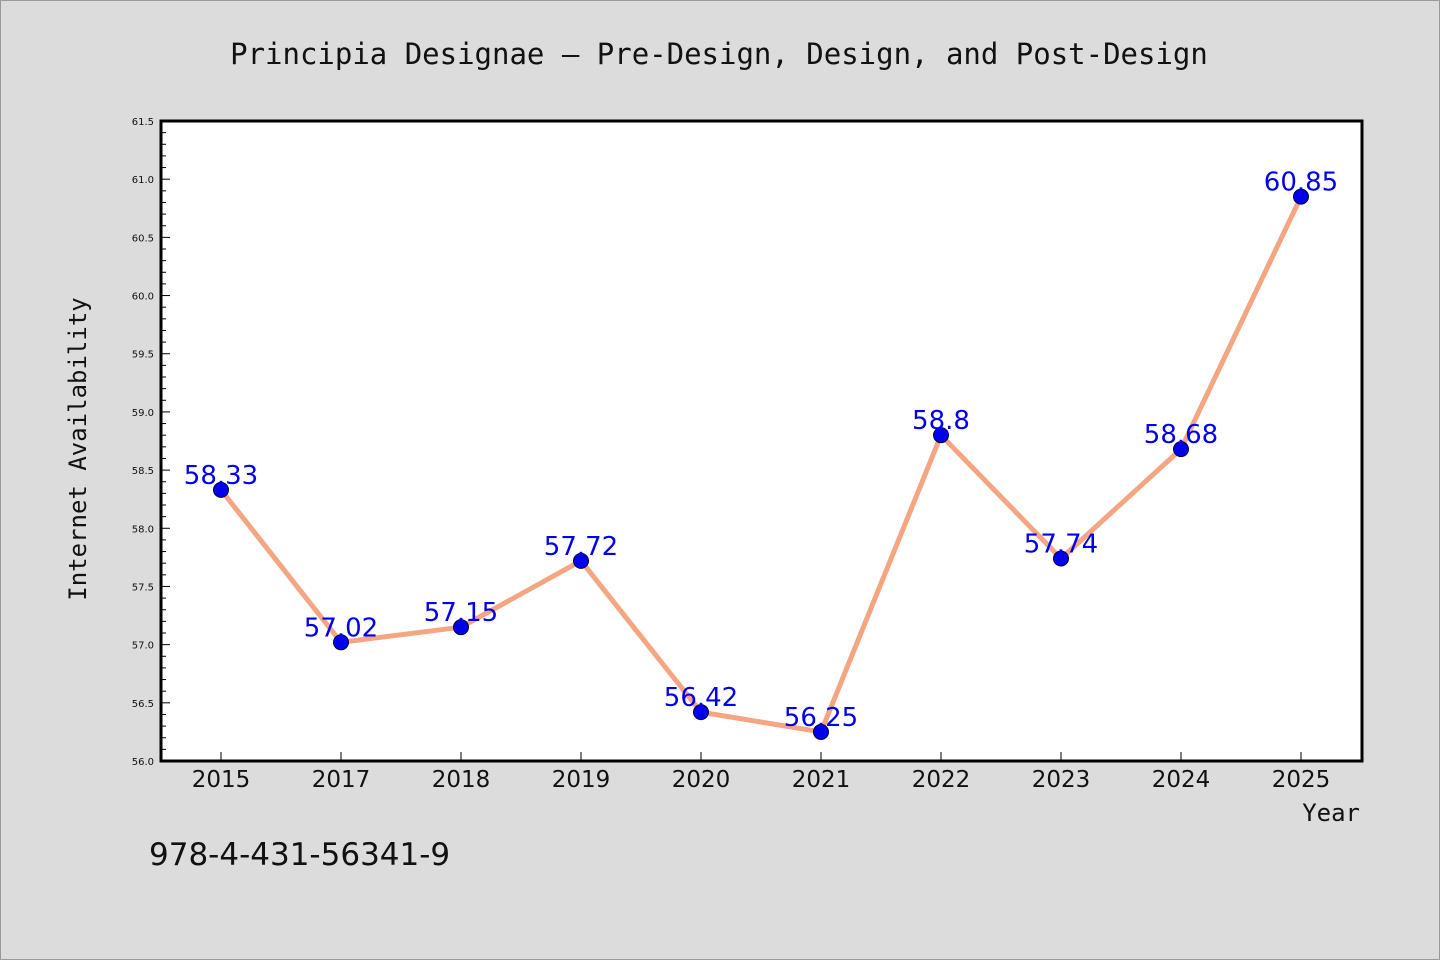 Image resolution: width=1440 pixels, height=960 pixels. Describe the element at coordinates (143, 413) in the screenshot. I see `y-tick-label: 59.0` at that location.